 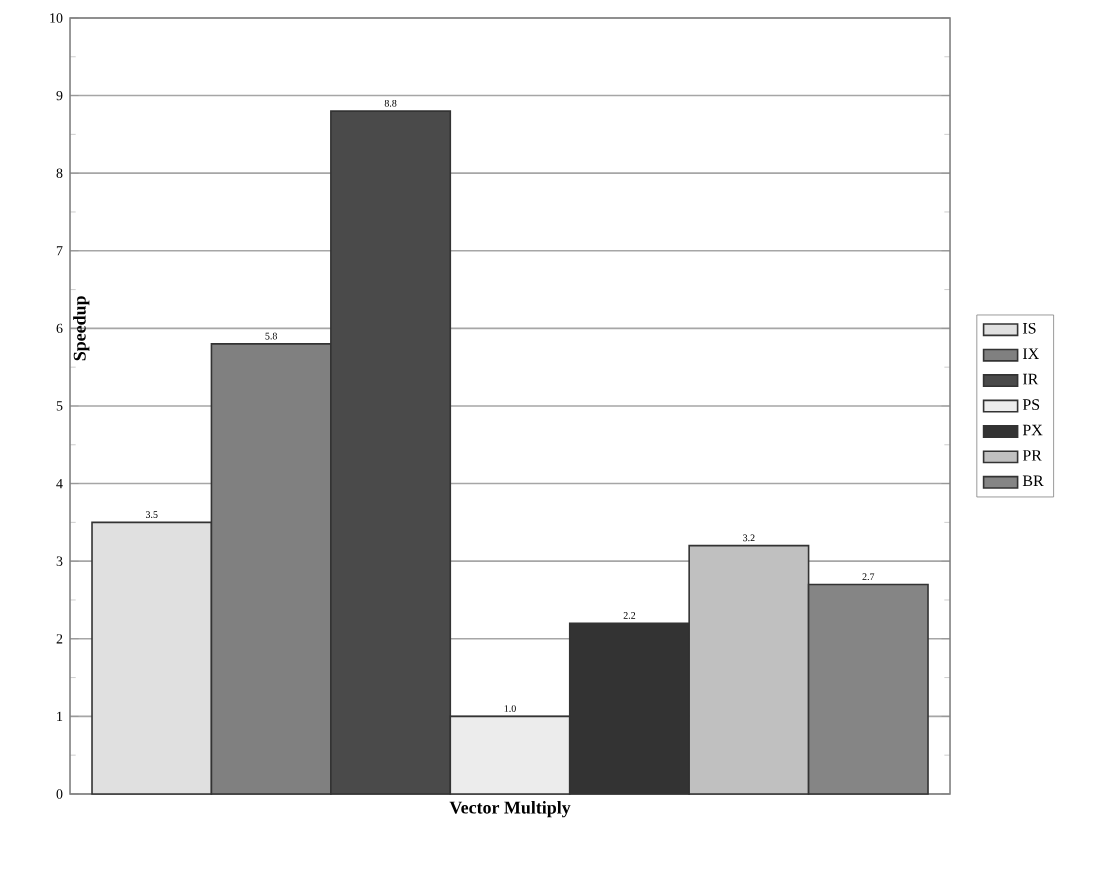 I want to click on y-axis-title: Speedup, so click(x=81, y=328).